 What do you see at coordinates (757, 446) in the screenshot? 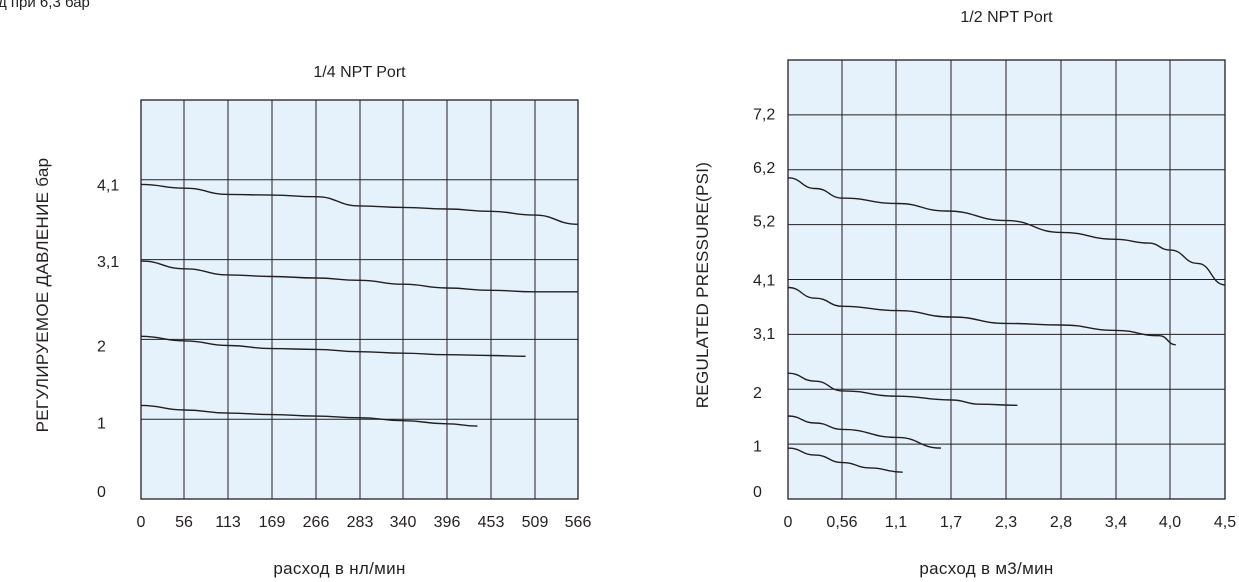
I see `chart2-y-tick-label: 1` at bounding box center [757, 446].